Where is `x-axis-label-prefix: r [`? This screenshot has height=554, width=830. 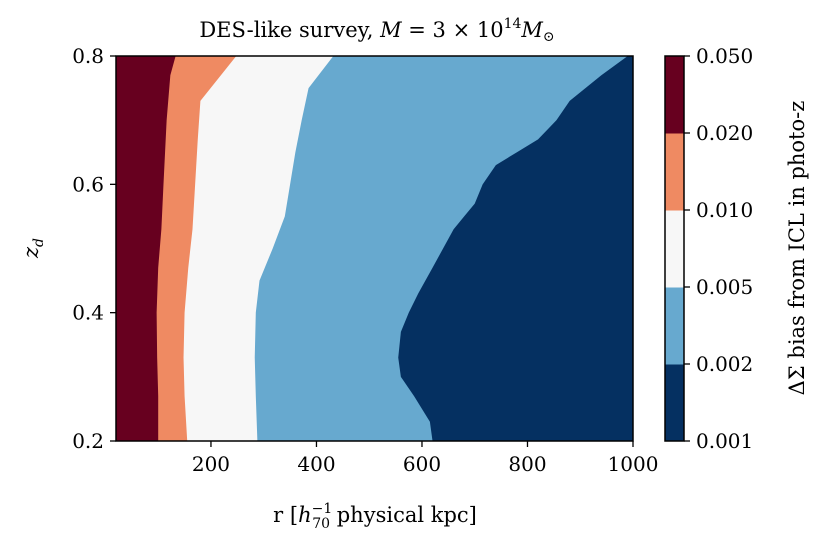 x-axis-label-prefix: r [ is located at coordinates (285, 515).